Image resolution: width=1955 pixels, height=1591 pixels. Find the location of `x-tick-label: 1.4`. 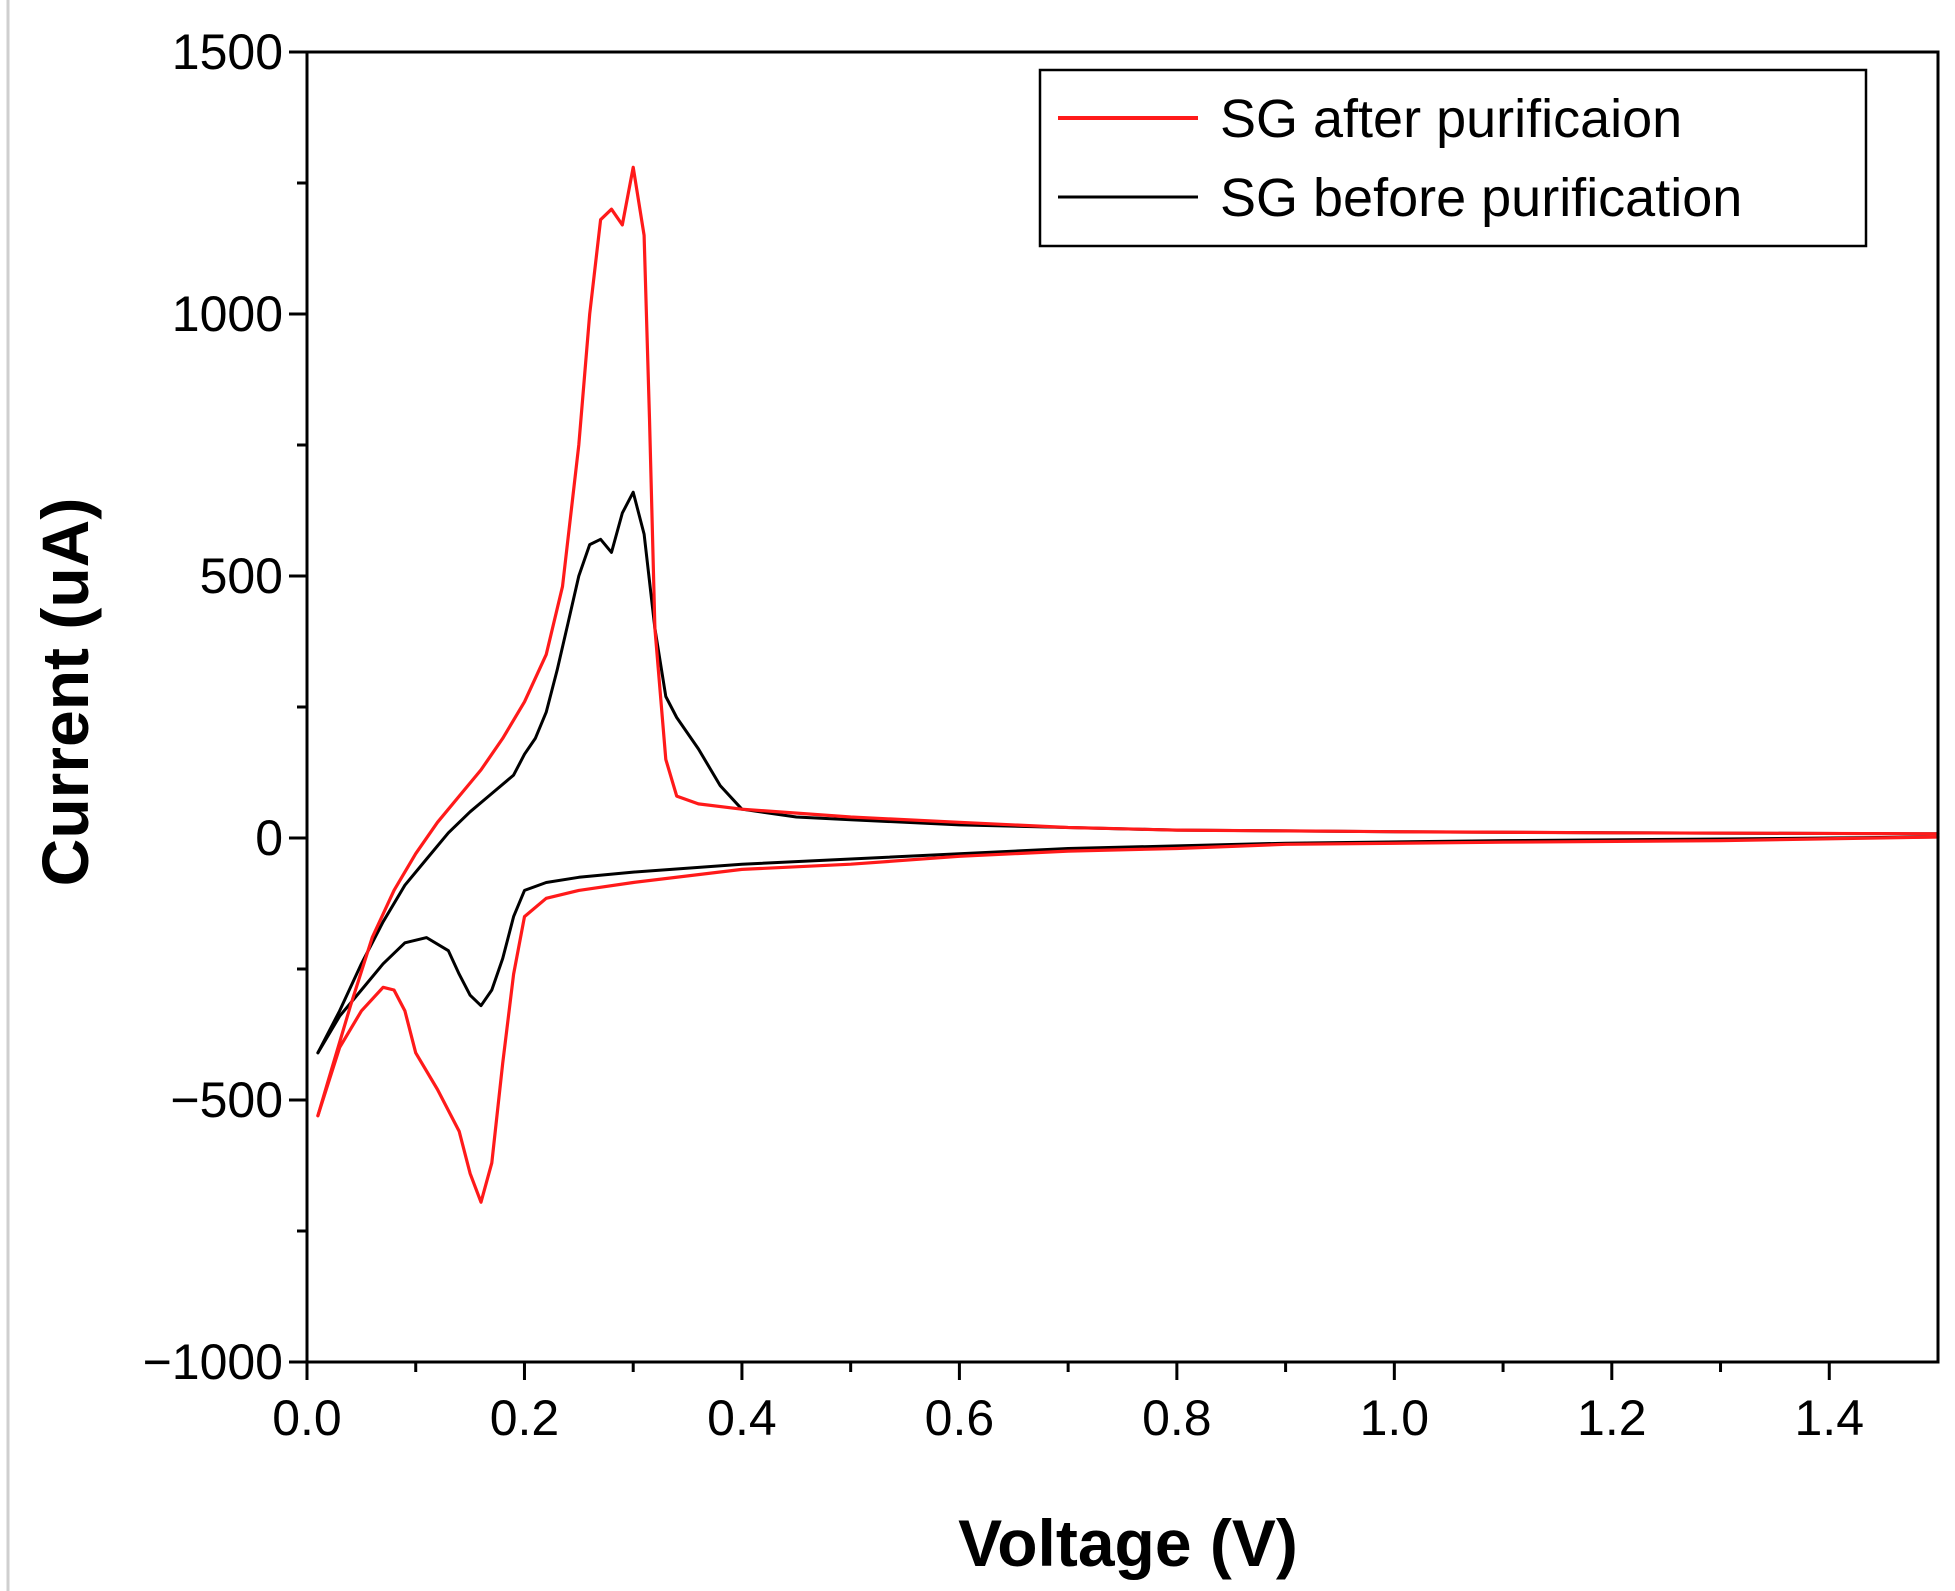

x-tick-label: 1.4 is located at coordinates (1830, 1418).